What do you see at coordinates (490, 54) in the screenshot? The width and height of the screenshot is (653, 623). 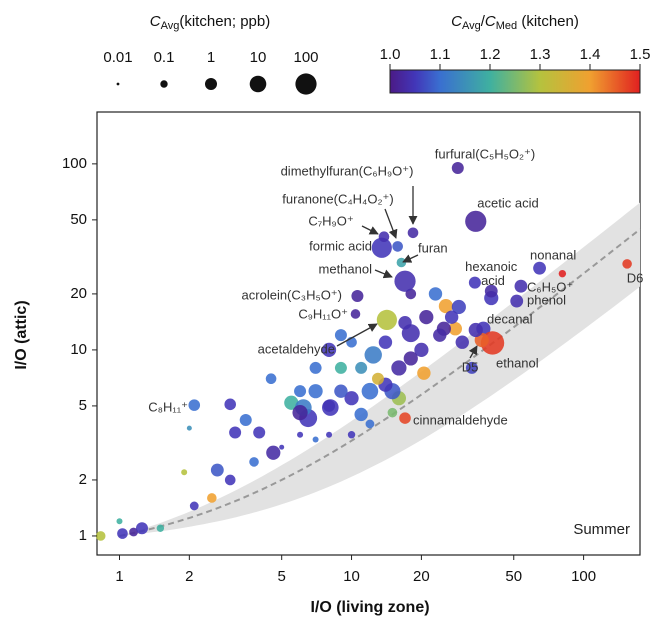 I see `colorbar-label: 1.2` at bounding box center [490, 54].